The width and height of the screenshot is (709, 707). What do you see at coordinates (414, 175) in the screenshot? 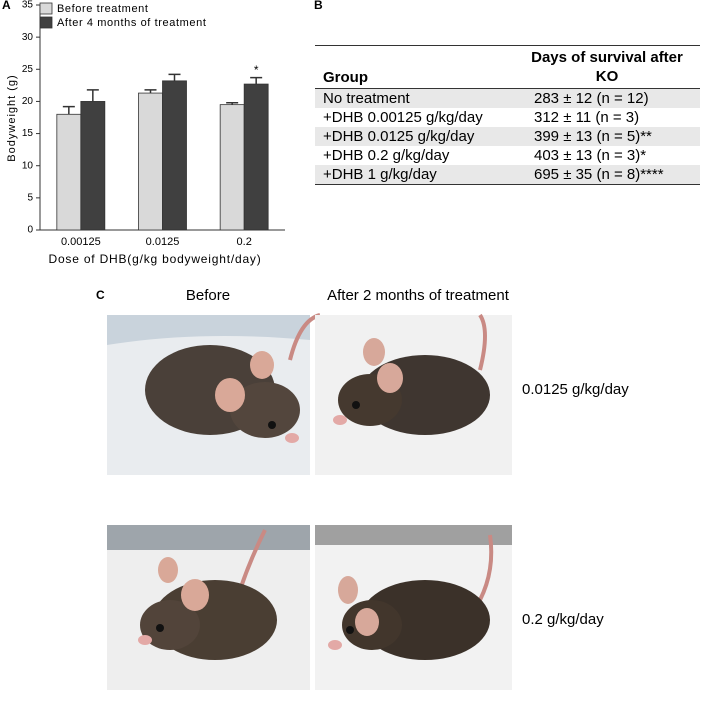
I see `table-cell: +DHB 1 g/kg/day` at bounding box center [414, 175].